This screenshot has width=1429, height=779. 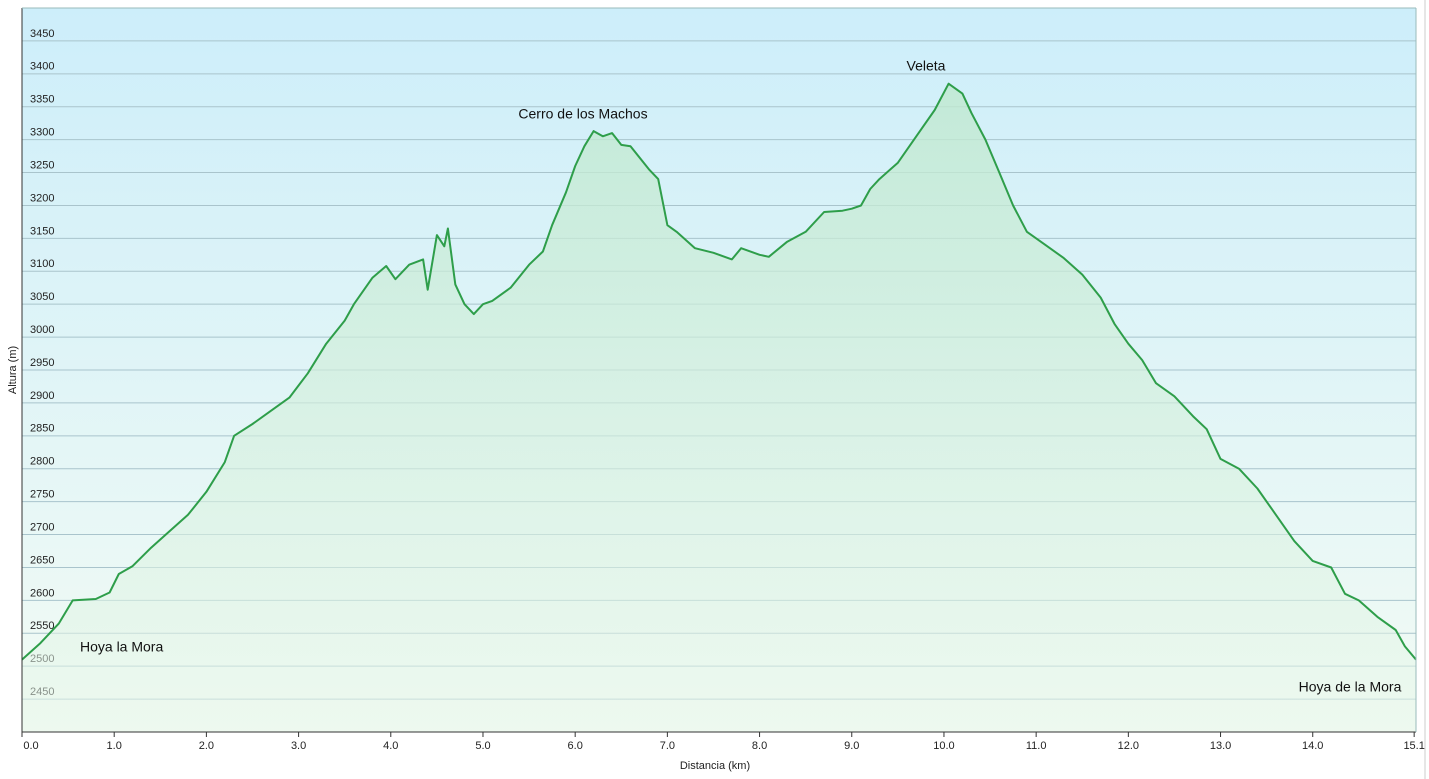 What do you see at coordinates (42, 34) in the screenshot?
I see `y-tick-label: 3450` at bounding box center [42, 34].